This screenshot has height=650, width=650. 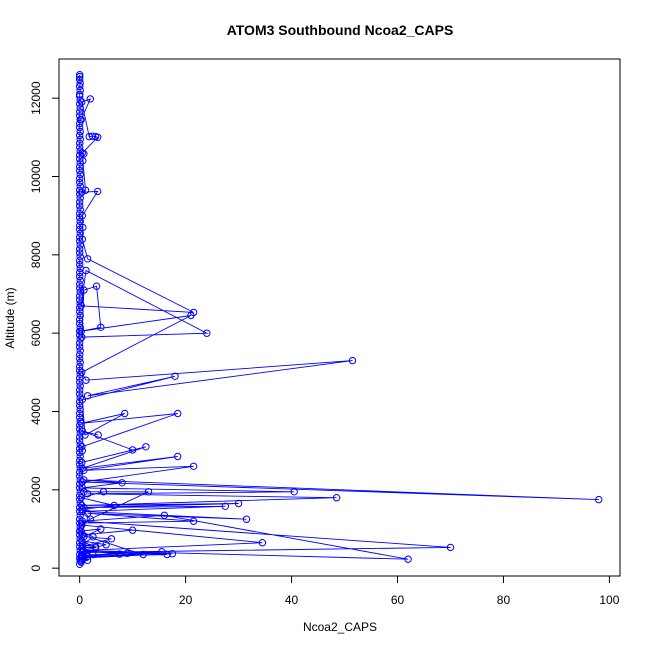 What do you see at coordinates (348, 591) in the screenshot?
I see `x-axis: 0 20 40 60 80 100` at bounding box center [348, 591].